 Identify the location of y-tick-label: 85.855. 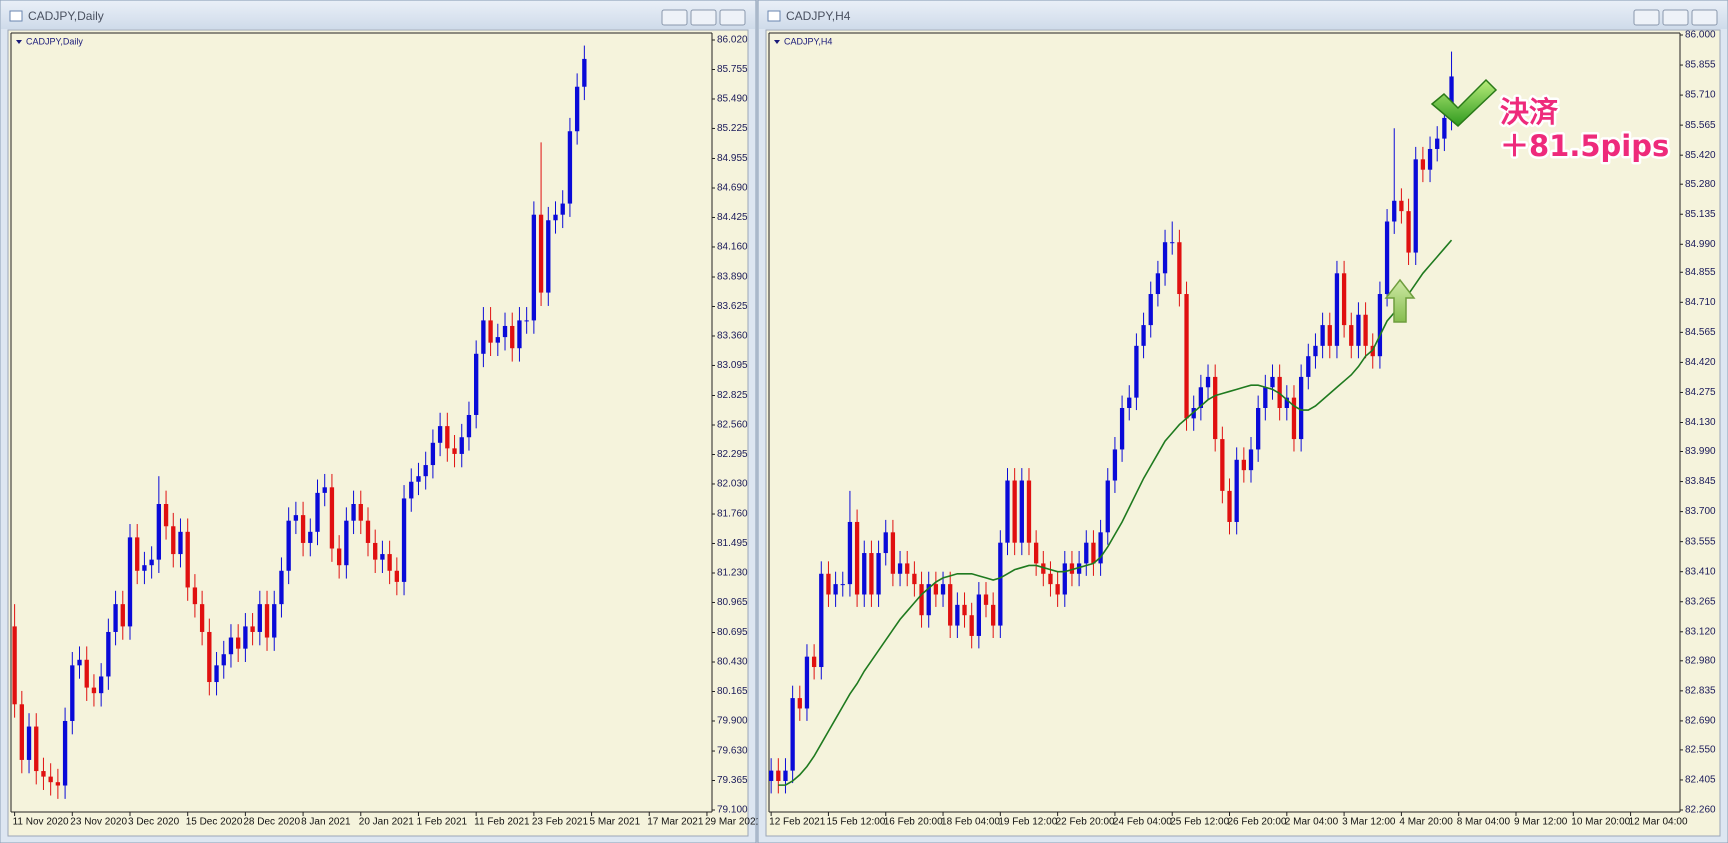
(1700, 65).